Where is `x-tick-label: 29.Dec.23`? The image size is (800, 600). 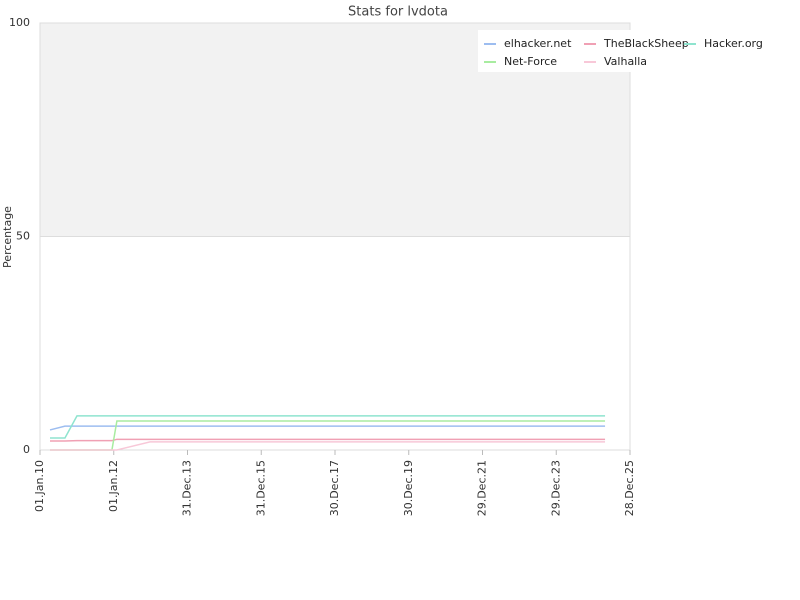 x-tick-label: 29.Dec.23 is located at coordinates (555, 488).